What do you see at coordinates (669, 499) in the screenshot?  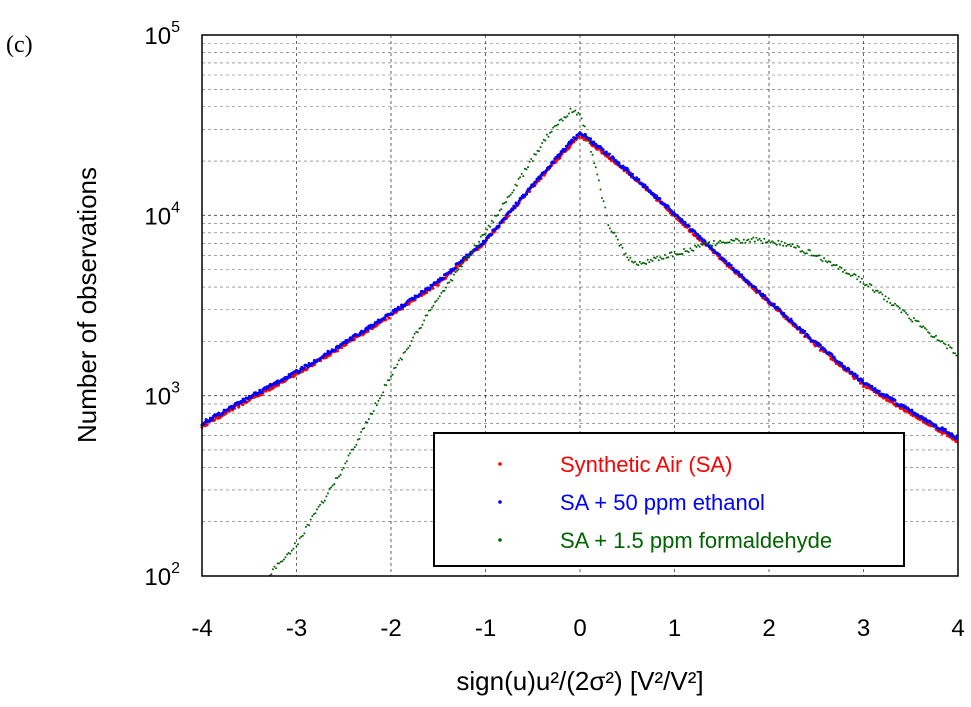 I see `legend-box` at bounding box center [669, 499].